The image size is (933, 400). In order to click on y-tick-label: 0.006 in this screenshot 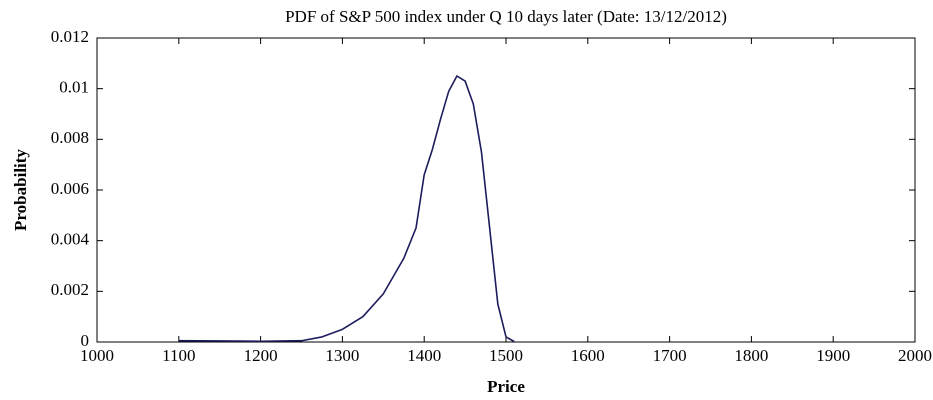, I will do `click(70, 188)`.